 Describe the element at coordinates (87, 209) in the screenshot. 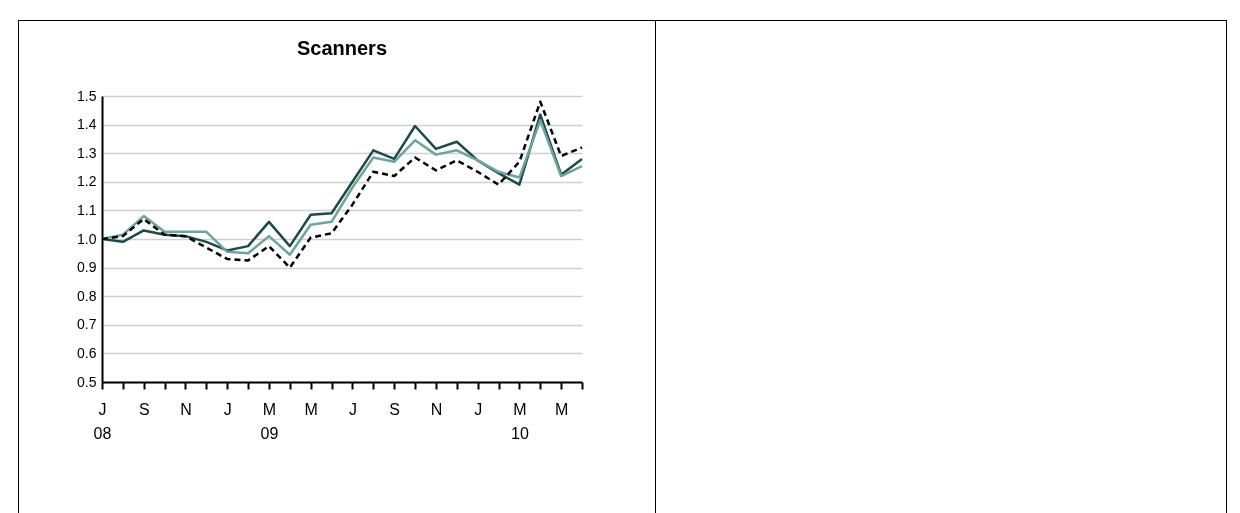

I see `y-tick-label: 1.1` at that location.